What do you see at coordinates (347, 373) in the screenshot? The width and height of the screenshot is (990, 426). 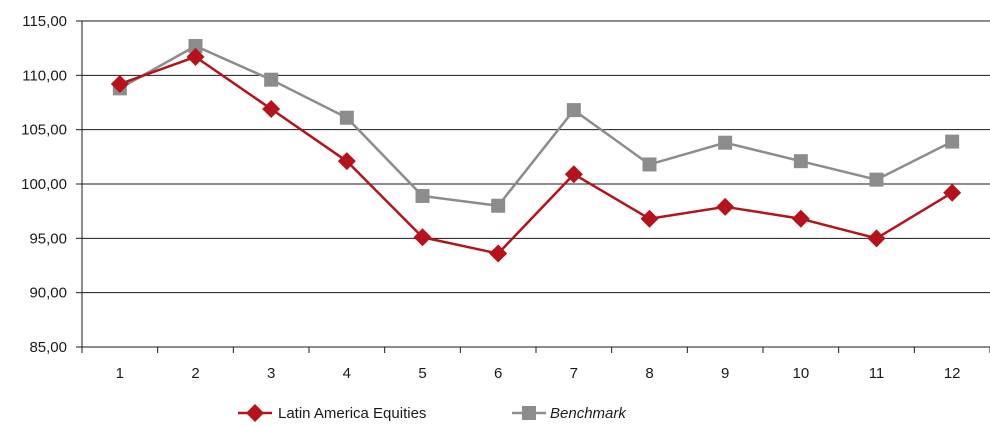 I see `x-tick-label: 4` at bounding box center [347, 373].